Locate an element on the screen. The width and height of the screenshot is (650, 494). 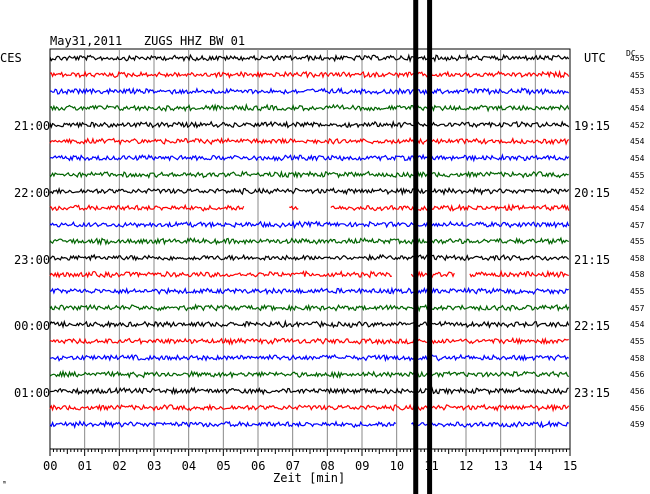
x-axis-tick-label: 11 is located at coordinates (431, 466).